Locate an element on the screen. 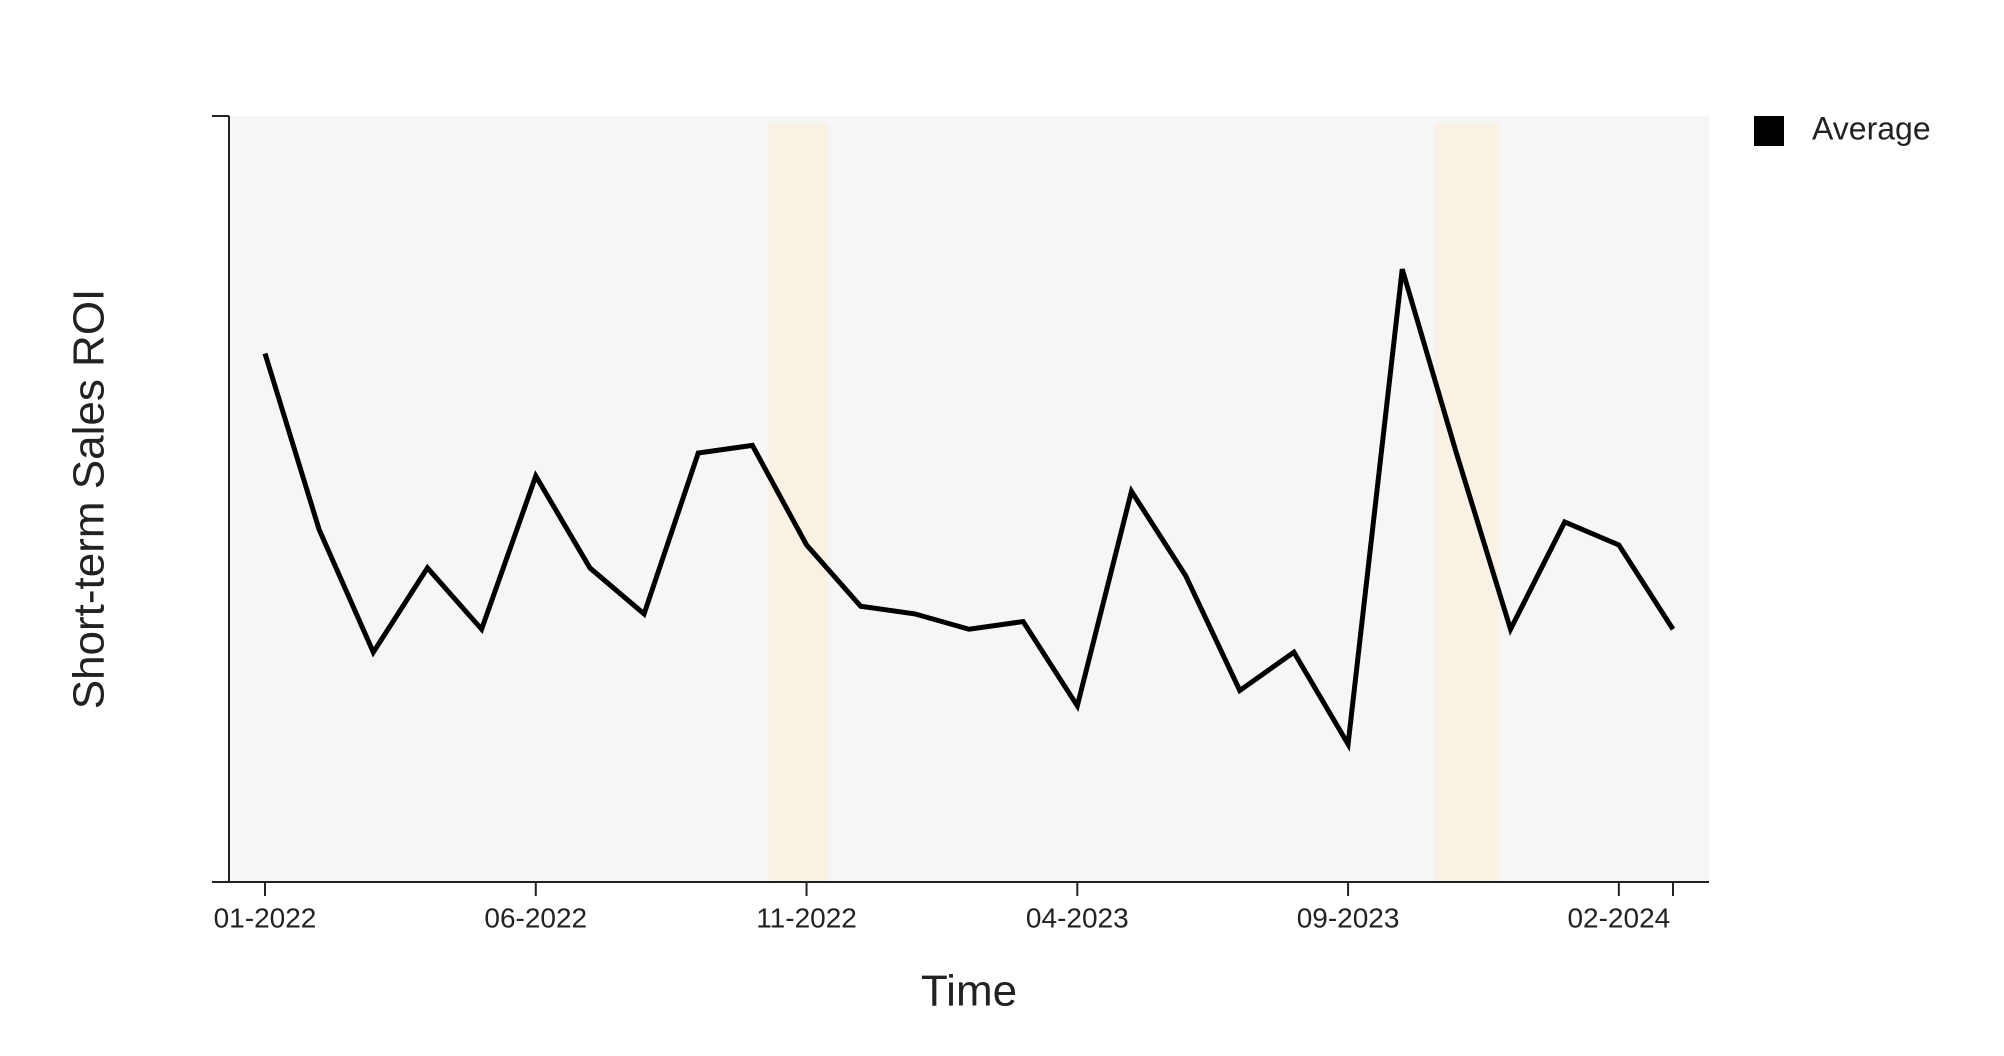 The height and width of the screenshot is (1056, 2004). legend-label: Average is located at coordinates (1871, 128).